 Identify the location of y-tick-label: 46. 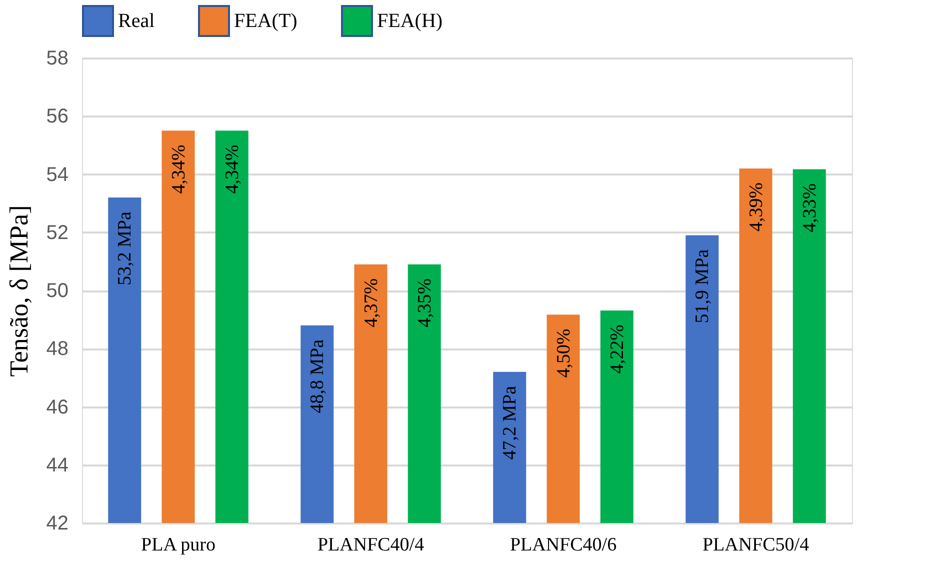
(57, 407).